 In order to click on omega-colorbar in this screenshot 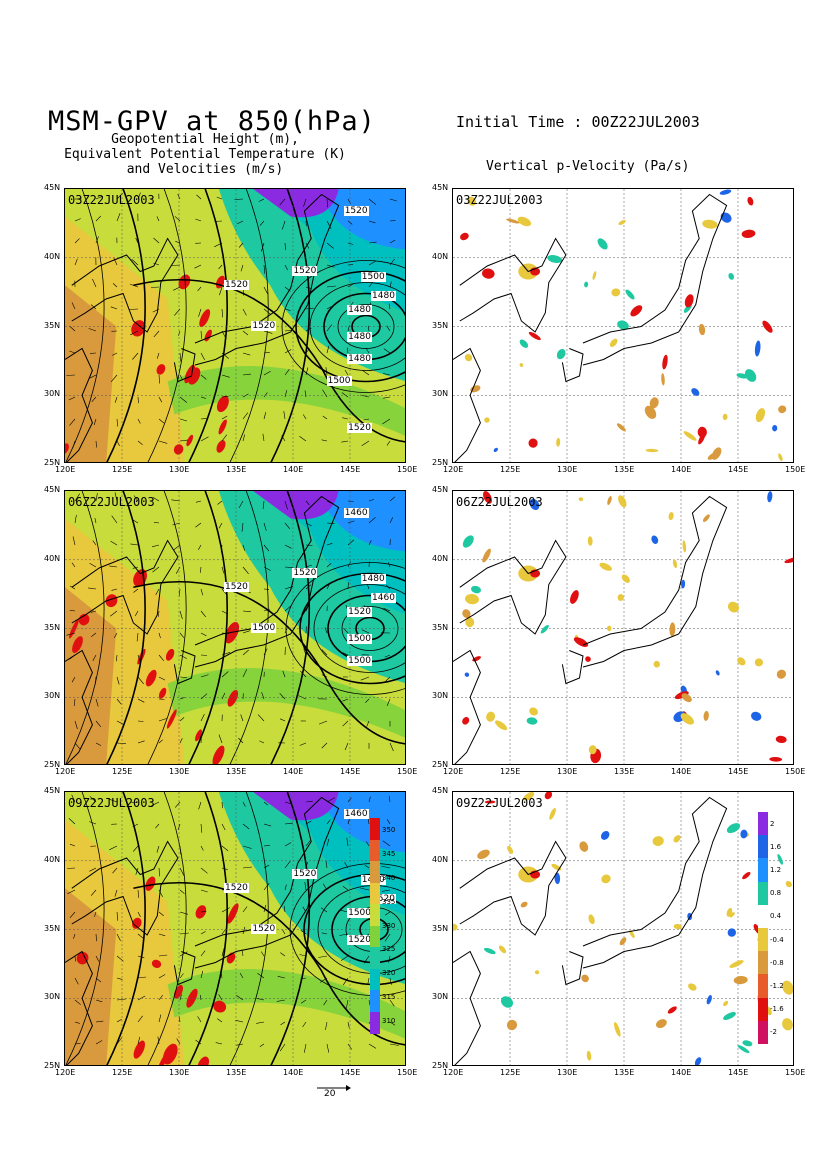, I will do `click(763, 928)`.